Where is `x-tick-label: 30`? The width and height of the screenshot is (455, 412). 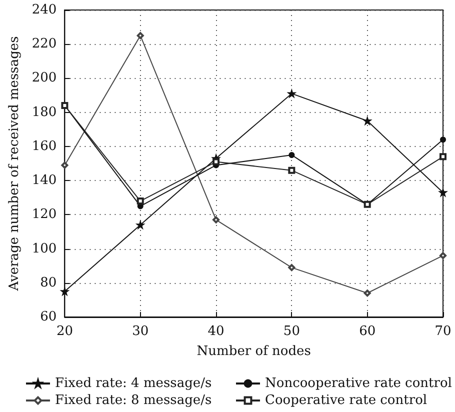 x-tick-label: 30 is located at coordinates (140, 331).